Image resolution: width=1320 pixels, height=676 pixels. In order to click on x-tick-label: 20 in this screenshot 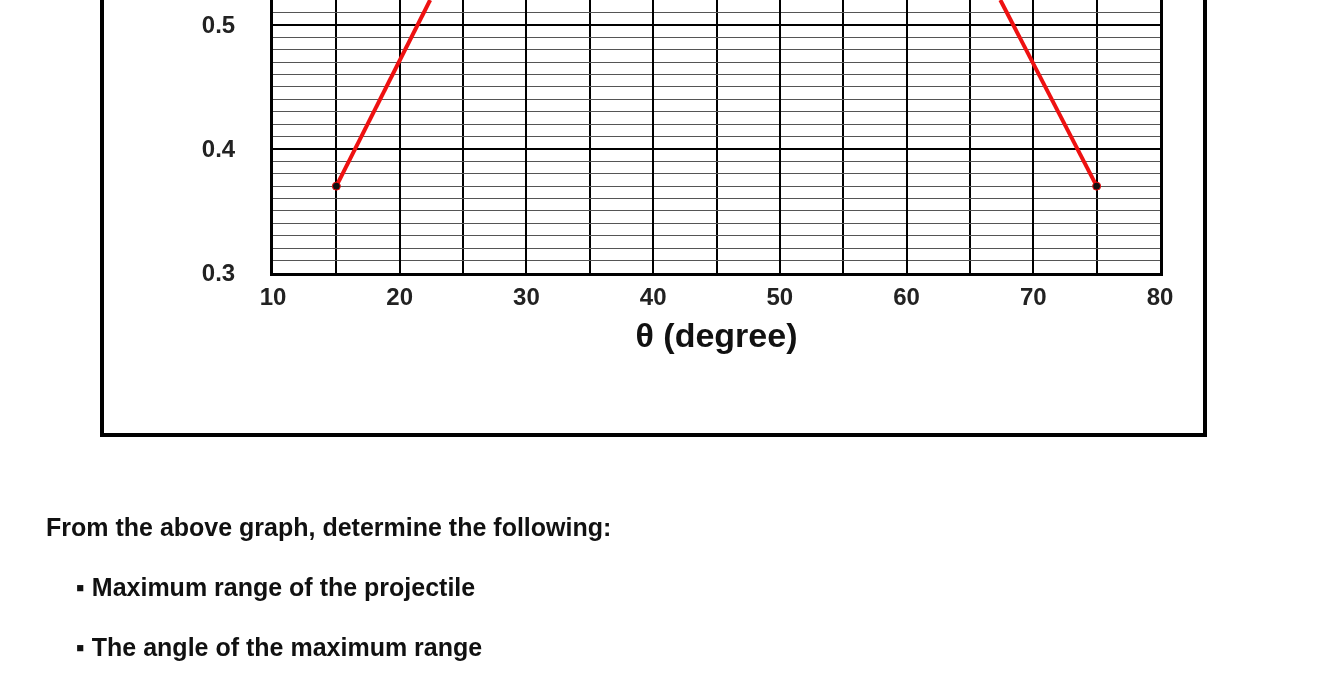, I will do `click(400, 296)`.